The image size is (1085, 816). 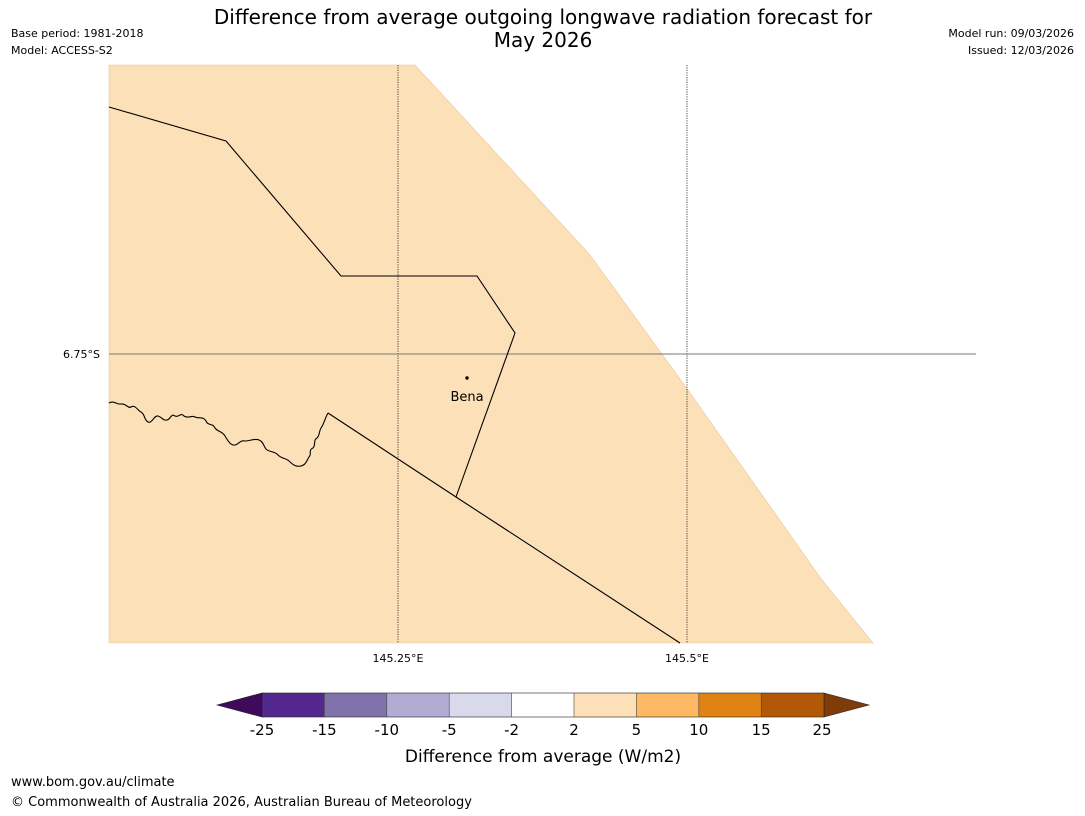 What do you see at coordinates (1011, 33) in the screenshot?
I see `model-run: Model run: 09/03/2026` at bounding box center [1011, 33].